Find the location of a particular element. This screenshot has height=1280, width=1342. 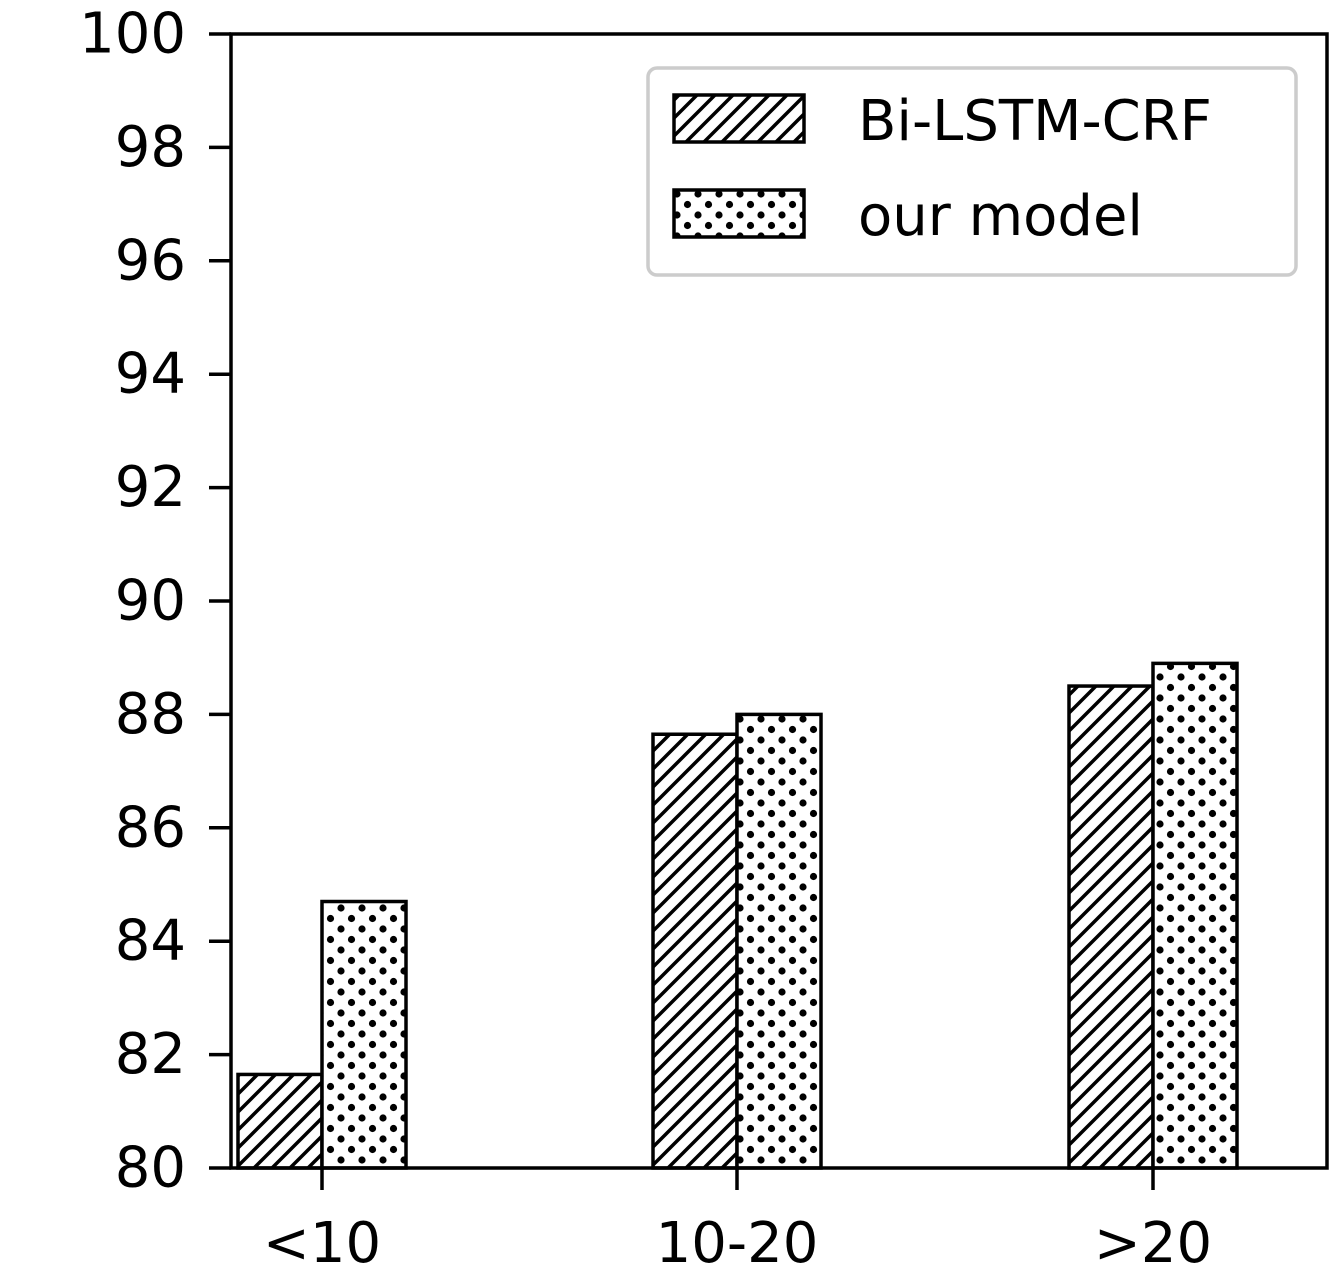

x-tick-label: 10-20 is located at coordinates (737, 1243).